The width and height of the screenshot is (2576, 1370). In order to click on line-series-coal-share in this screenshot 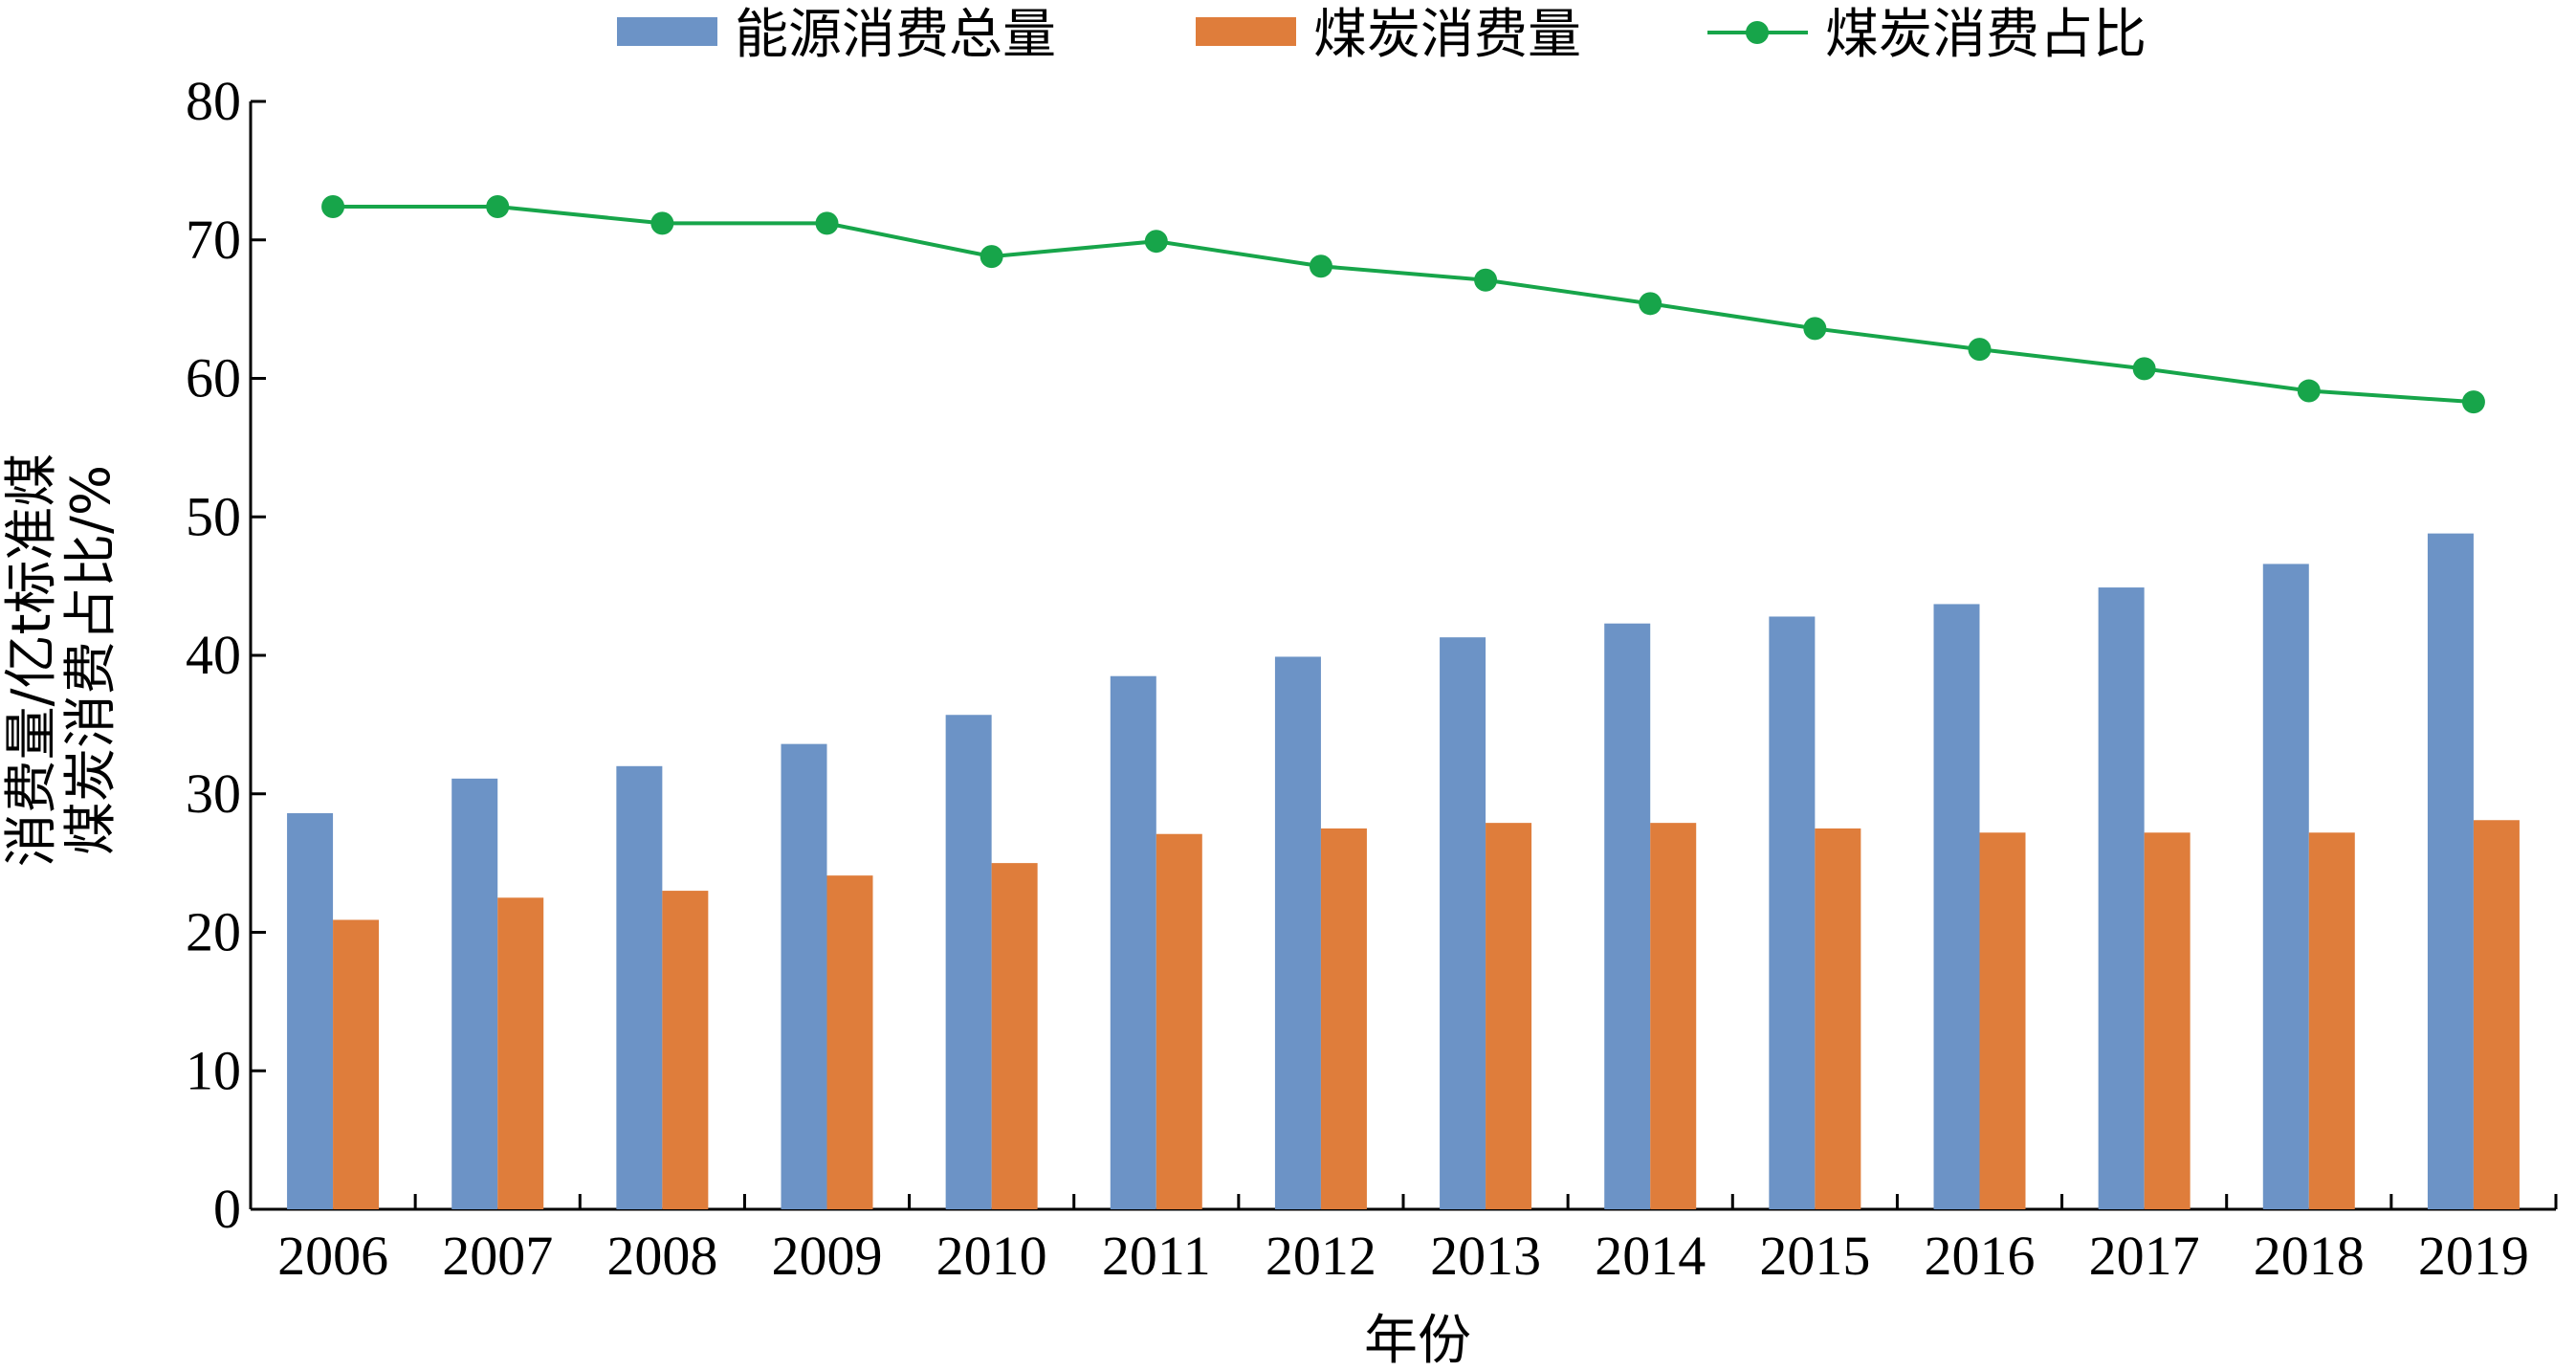, I will do `click(1403, 305)`.